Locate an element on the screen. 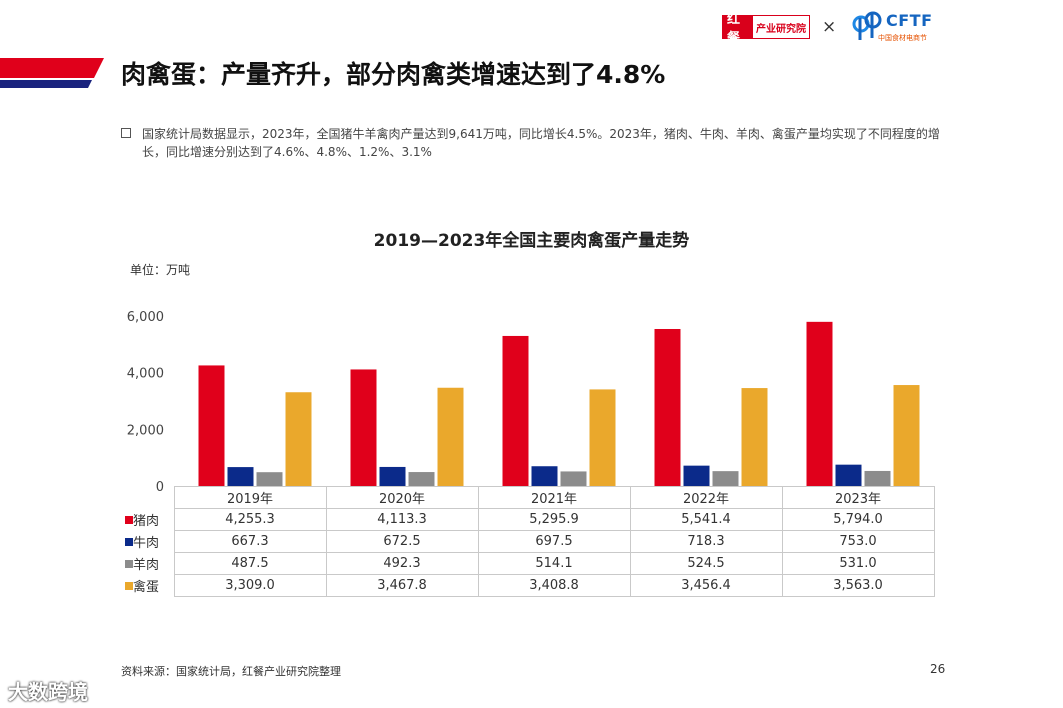 The height and width of the screenshot is (708, 1063). page-title: 肉禽蛋：产量齐升，部分肉禽类增速达到了4.8% is located at coordinates (393, 74).